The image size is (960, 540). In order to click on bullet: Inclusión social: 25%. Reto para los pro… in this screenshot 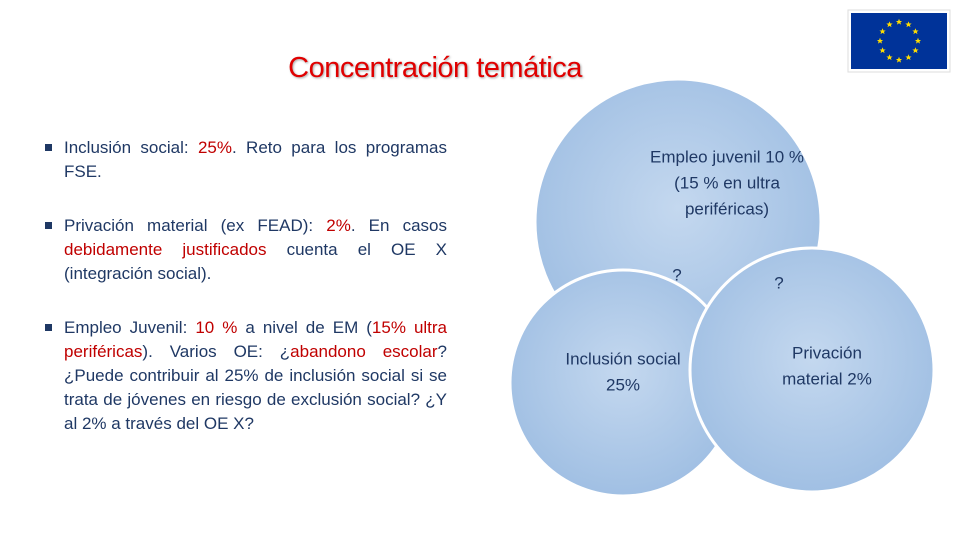, I will do `click(246, 160)`.